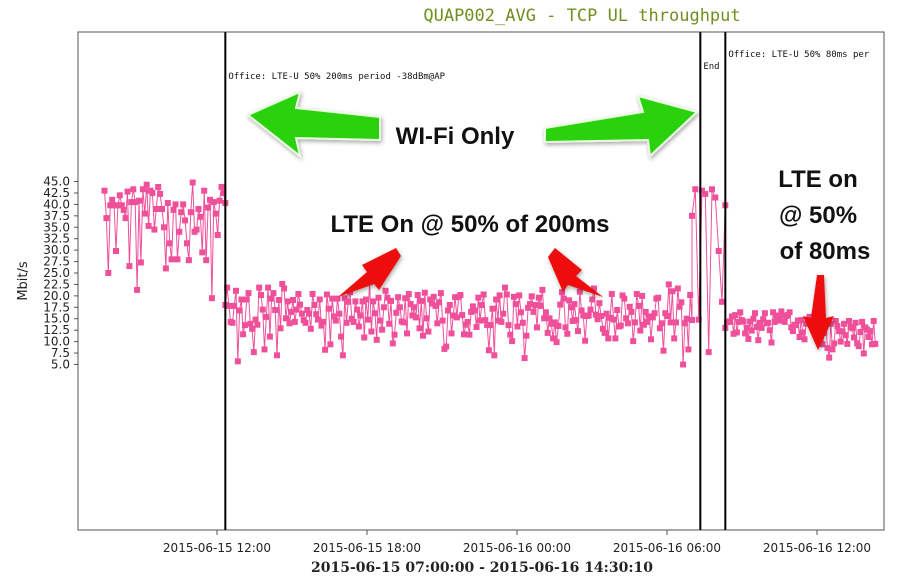  Describe the element at coordinates (56, 182) in the screenshot. I see `y-tick-label: 45.0` at that location.